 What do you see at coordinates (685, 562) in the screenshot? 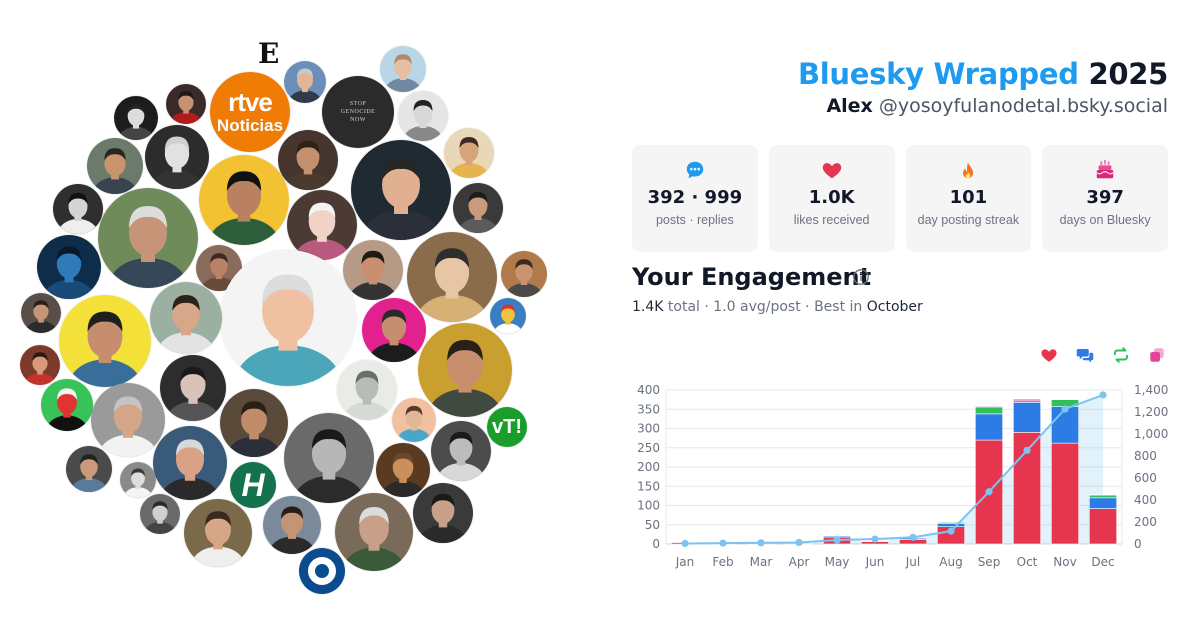
I see `x-tick-label: Jan` at bounding box center [685, 562].